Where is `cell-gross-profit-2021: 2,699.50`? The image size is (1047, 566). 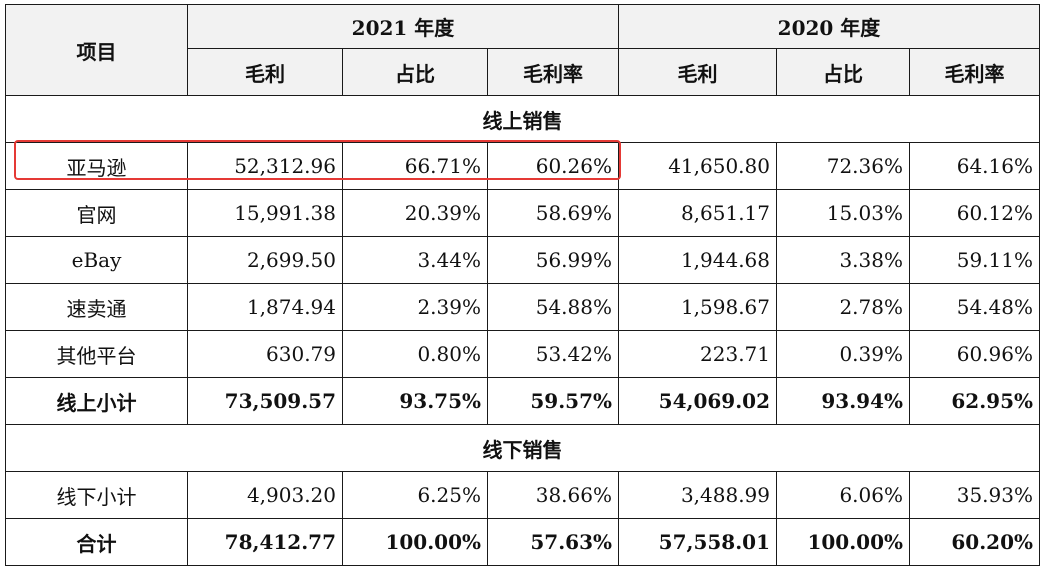 cell-gross-profit-2021: 2,699.50 is located at coordinates (265, 260).